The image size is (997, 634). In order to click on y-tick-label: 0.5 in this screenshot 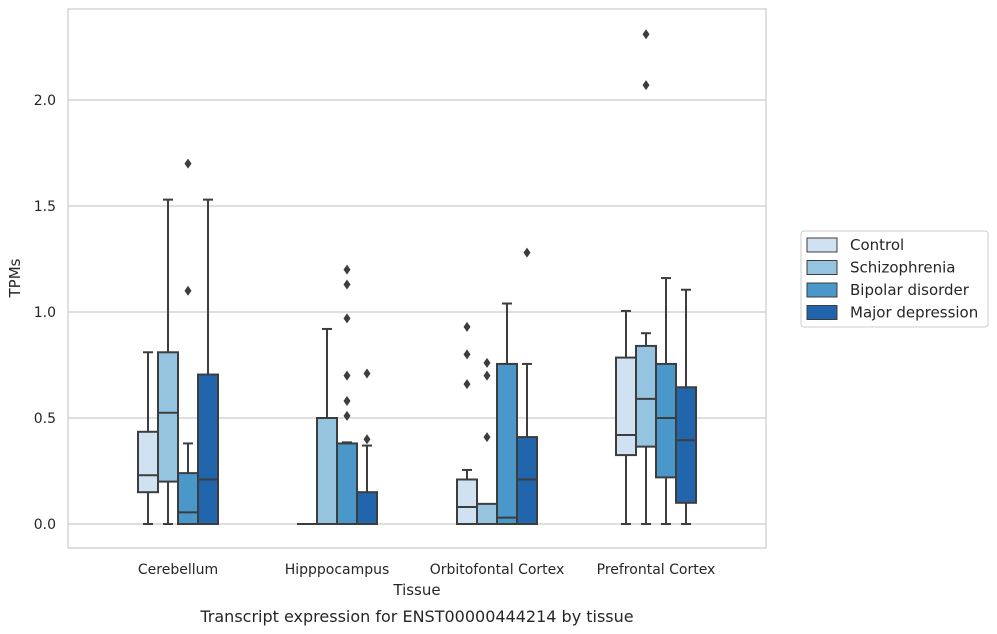, I will do `click(45, 419)`.